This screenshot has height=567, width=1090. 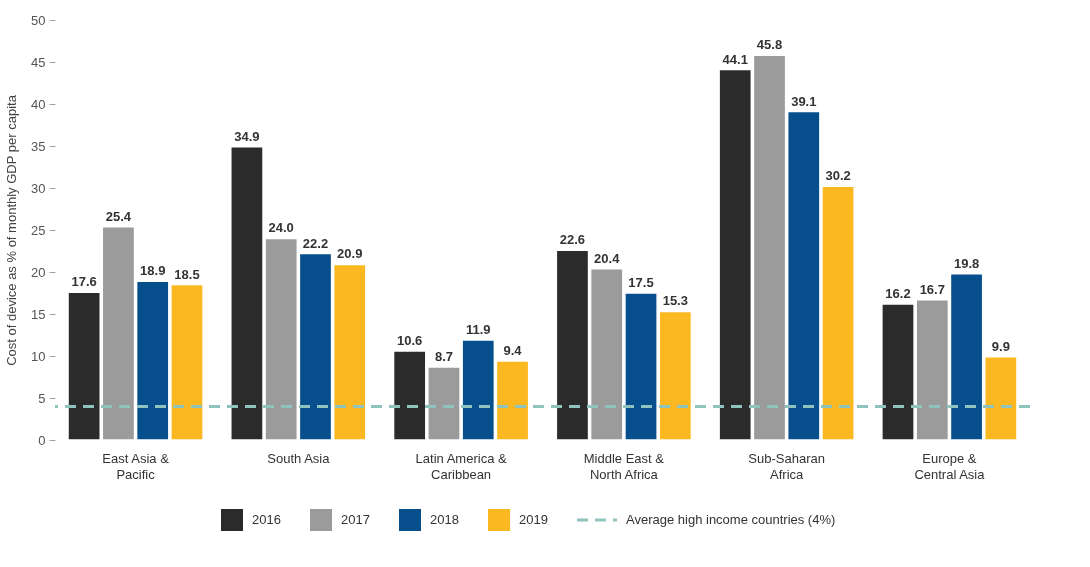 What do you see at coordinates (410, 340) in the screenshot?
I see `data-label: 10.6` at bounding box center [410, 340].